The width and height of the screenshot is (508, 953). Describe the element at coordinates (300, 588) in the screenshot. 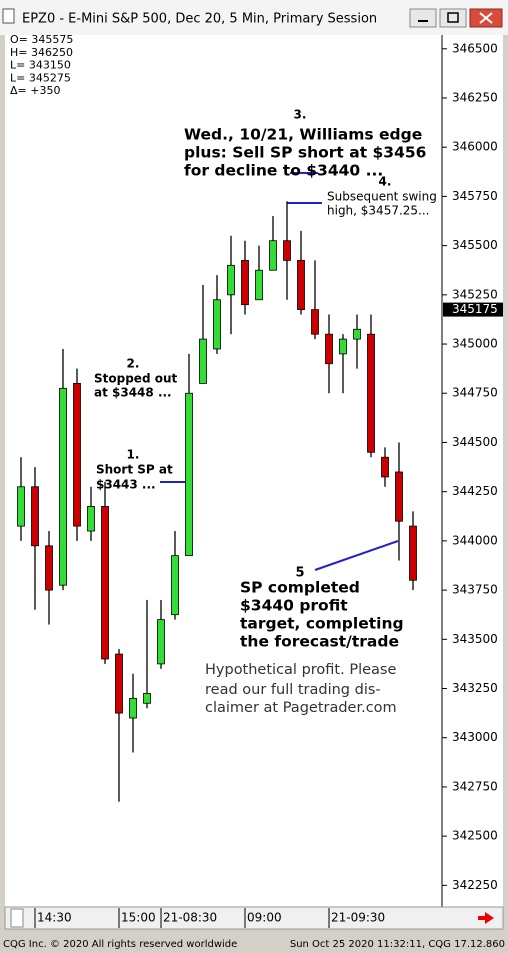

I see `annotation: SP completed` at that location.